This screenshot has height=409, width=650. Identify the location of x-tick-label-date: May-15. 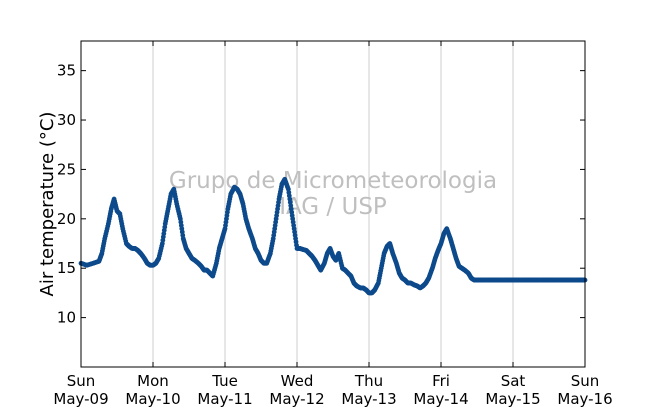
(512, 399).